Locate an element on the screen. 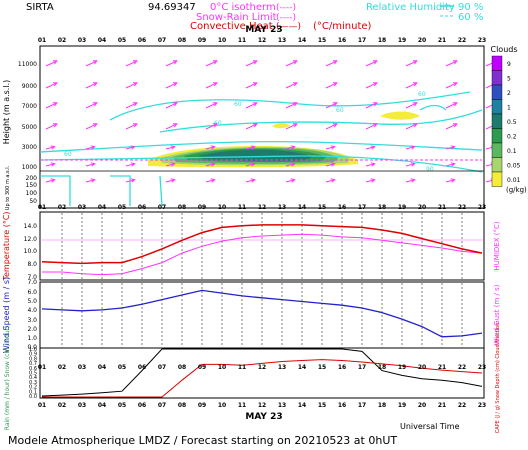 Image resolution: width=528 pixels, height=450 pixels. snow-rain-legend: Snow-Rain Limit is located at coordinates (236, 17).